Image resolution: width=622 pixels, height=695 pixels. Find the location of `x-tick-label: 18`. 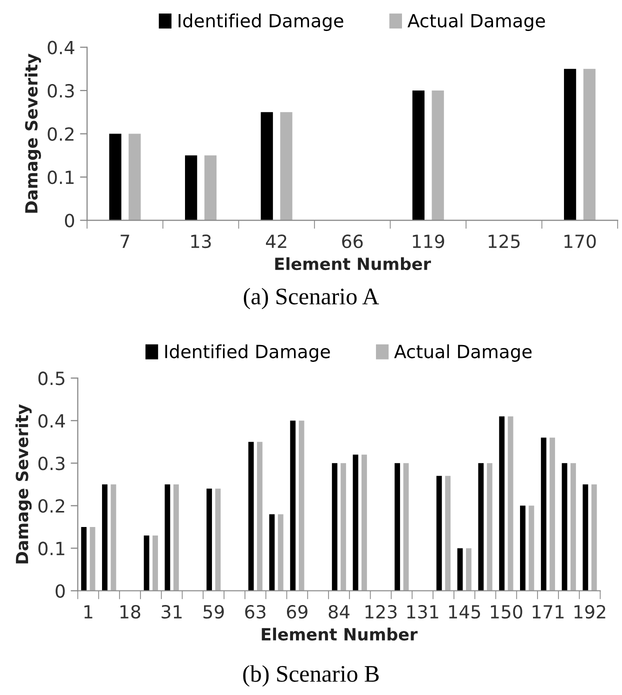

x-tick-label: 18 is located at coordinates (130, 611).